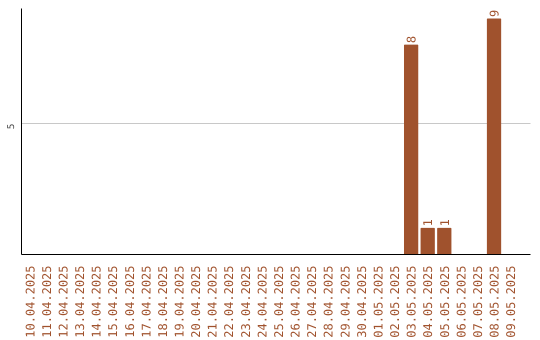  What do you see at coordinates (461, 301) in the screenshot?
I see `x-tick-label: 06.05.2025` at bounding box center [461, 301].